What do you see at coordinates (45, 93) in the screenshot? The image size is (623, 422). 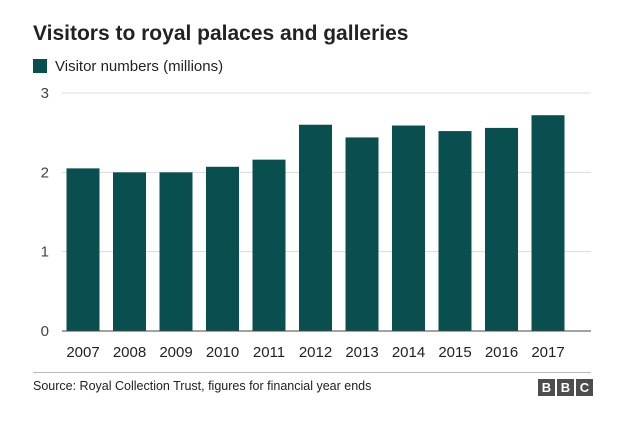 I see `y-tick-label: 3` at bounding box center [45, 93].